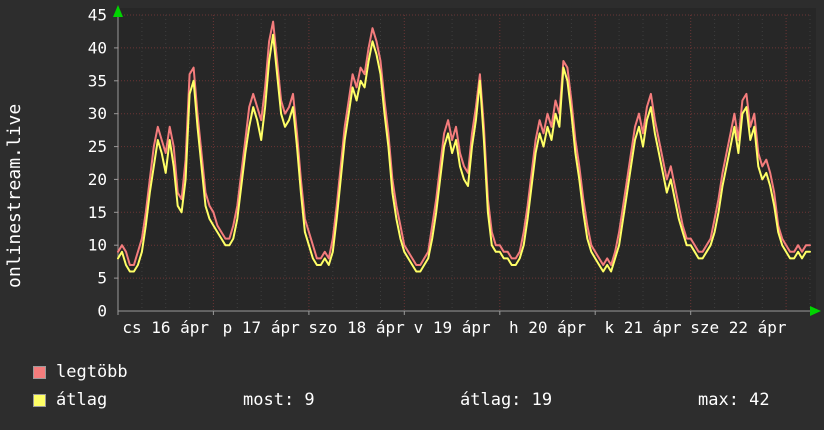 The height and width of the screenshot is (430, 824). I want to click on legend-swatch-atlag, so click(39, 400).